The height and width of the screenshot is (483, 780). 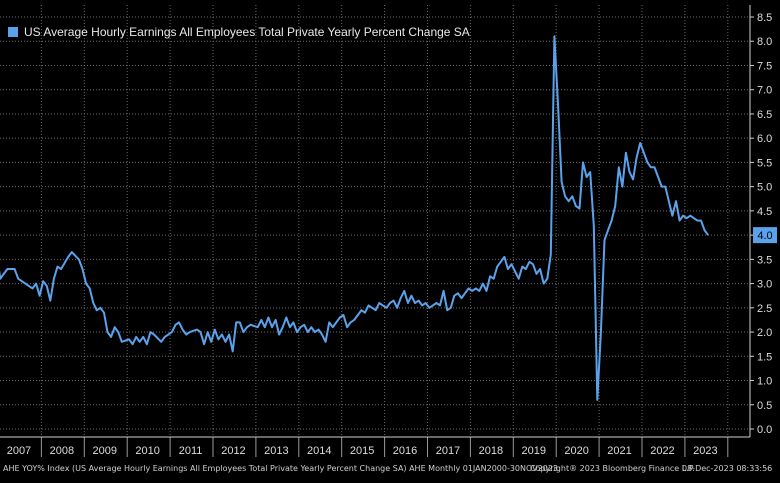 I want to click on x-tick-label: 2017, so click(x=448, y=451).